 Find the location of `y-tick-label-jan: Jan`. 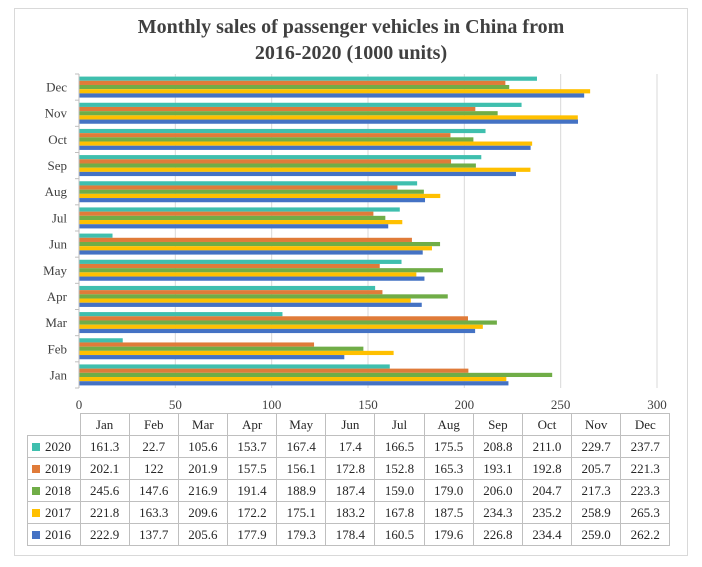

y-tick-label-jan: Jan is located at coordinates (59, 374).